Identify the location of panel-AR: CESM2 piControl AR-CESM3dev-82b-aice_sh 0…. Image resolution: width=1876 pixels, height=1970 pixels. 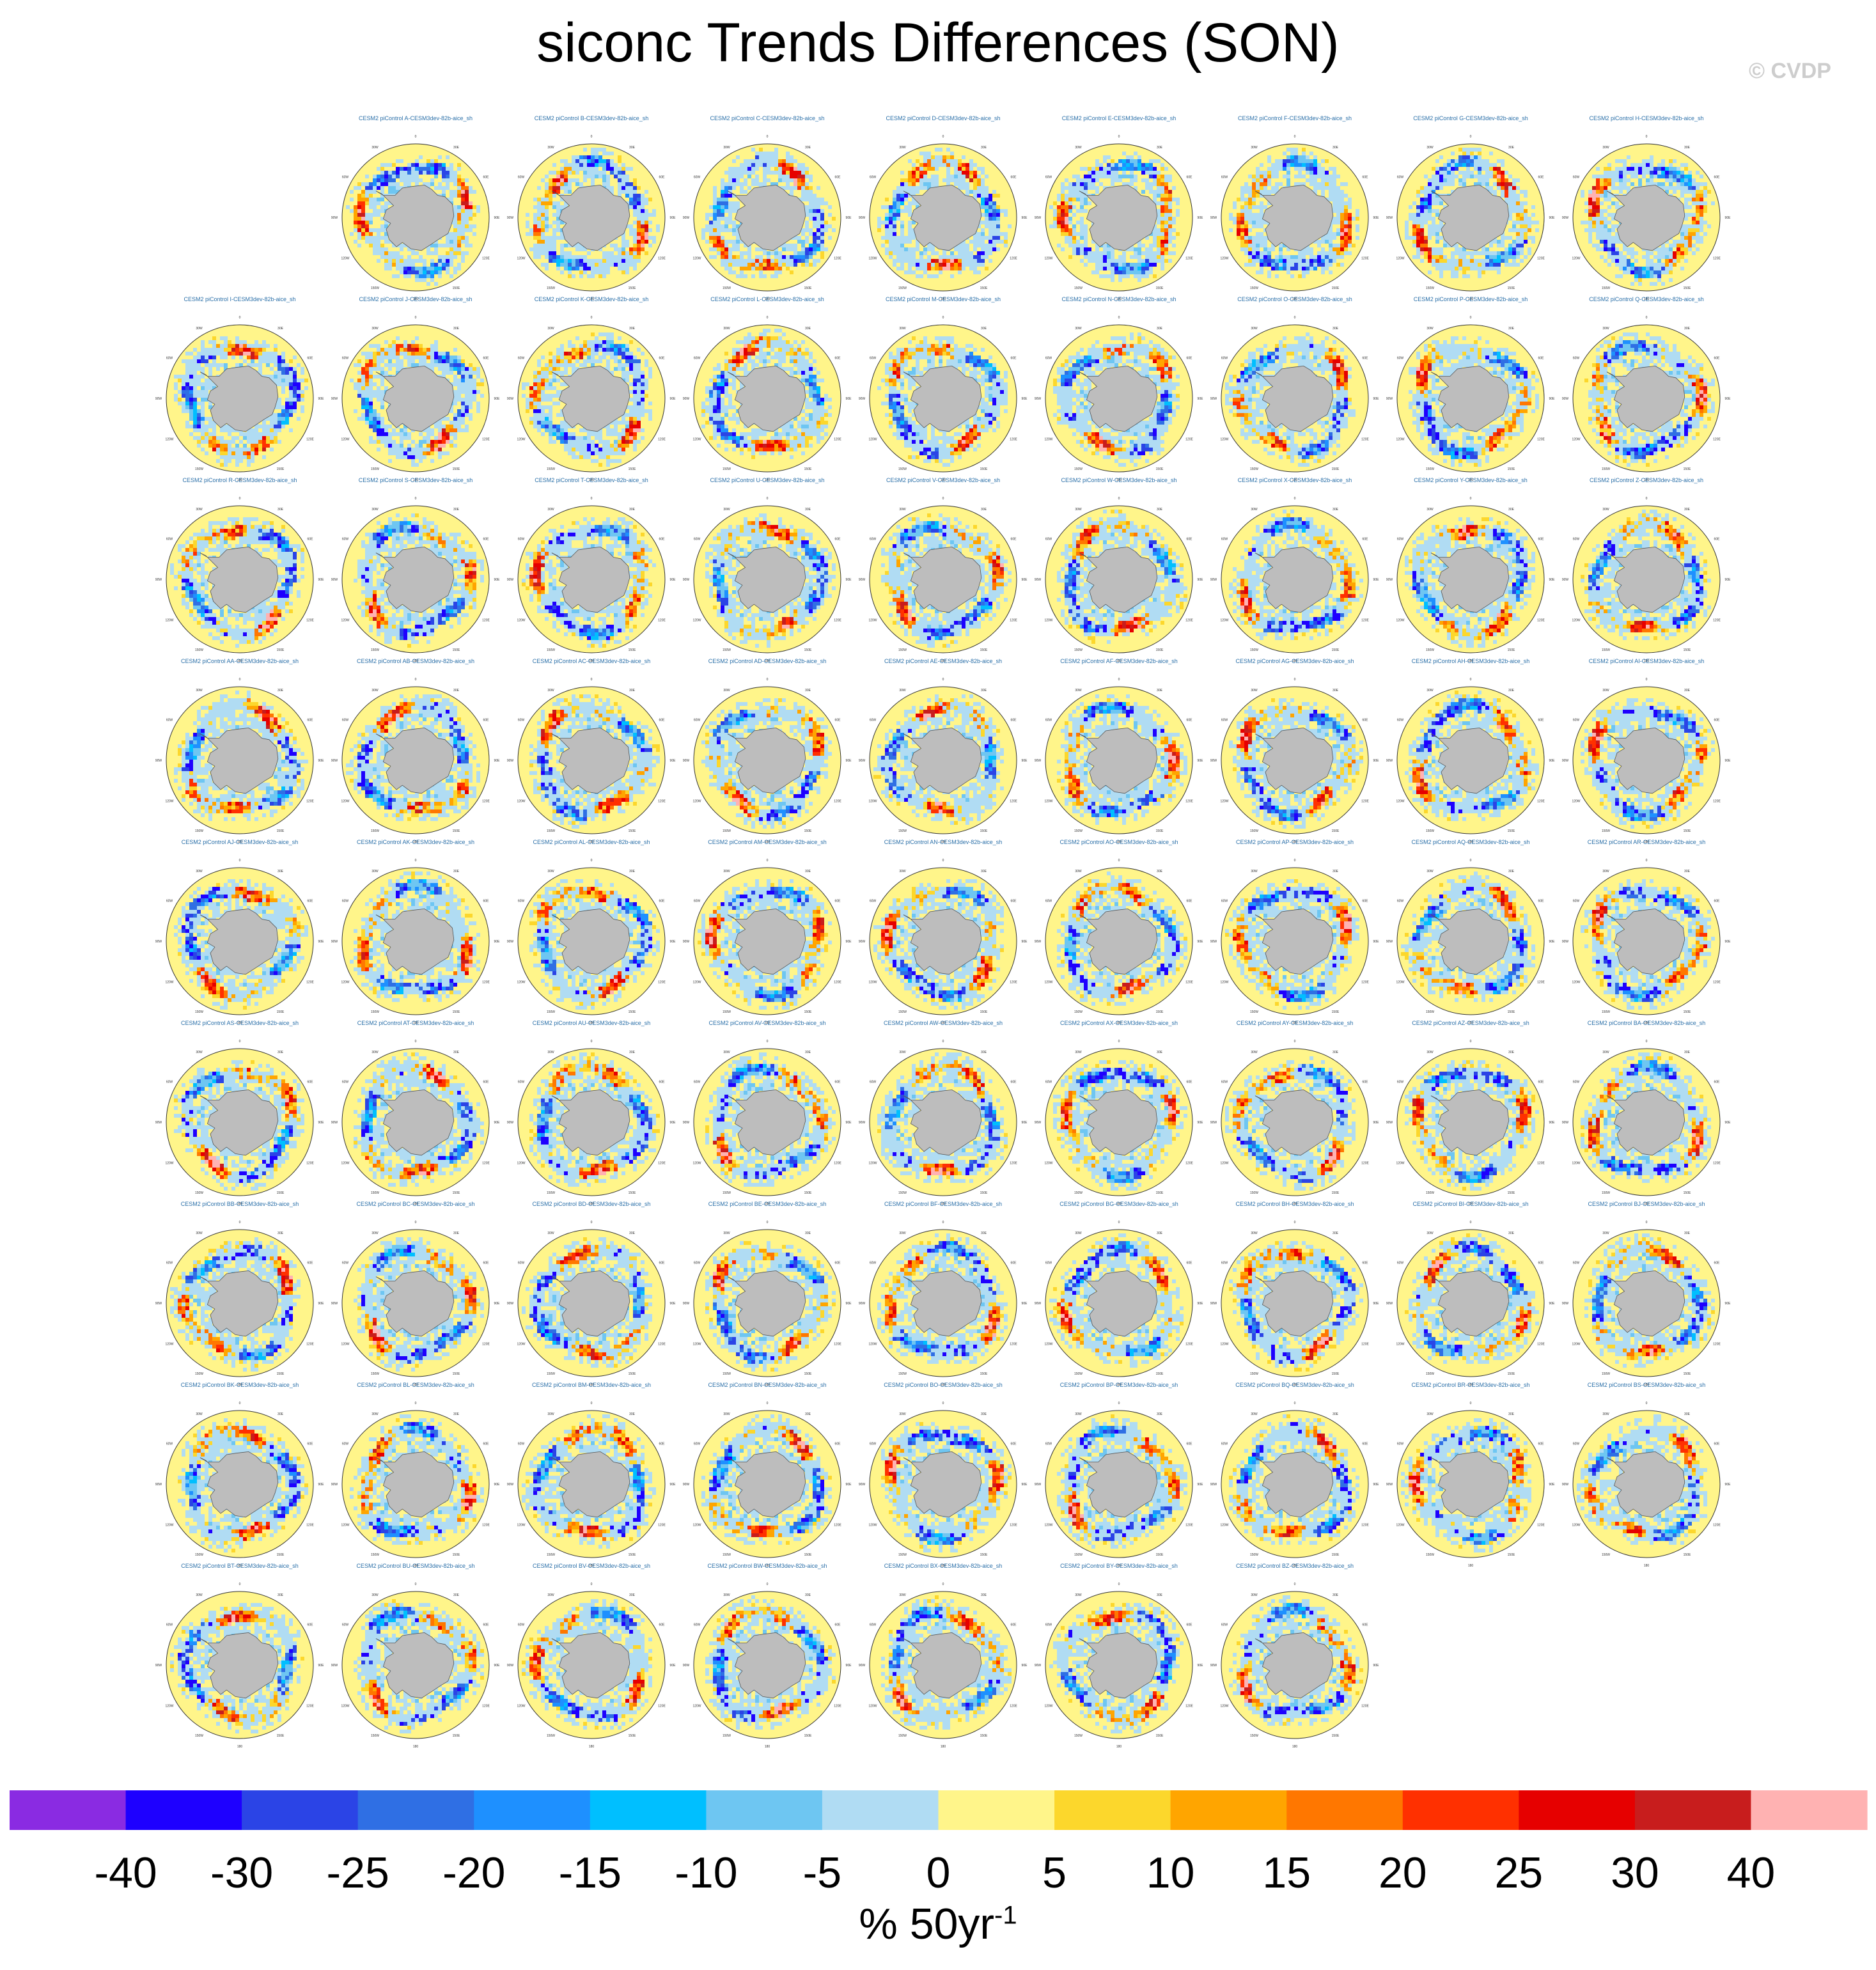
(1646, 932).